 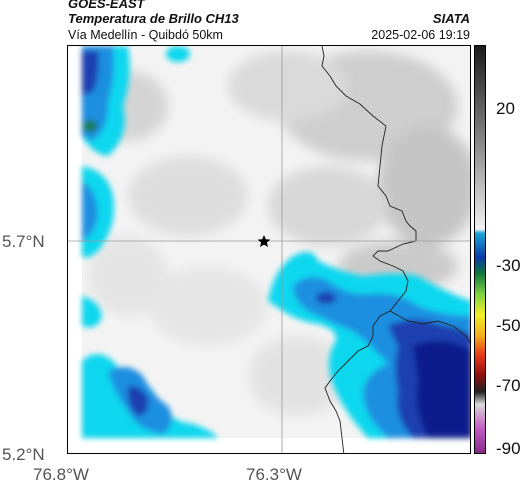 I want to click on colorbar-label: -30, so click(x=508, y=265).